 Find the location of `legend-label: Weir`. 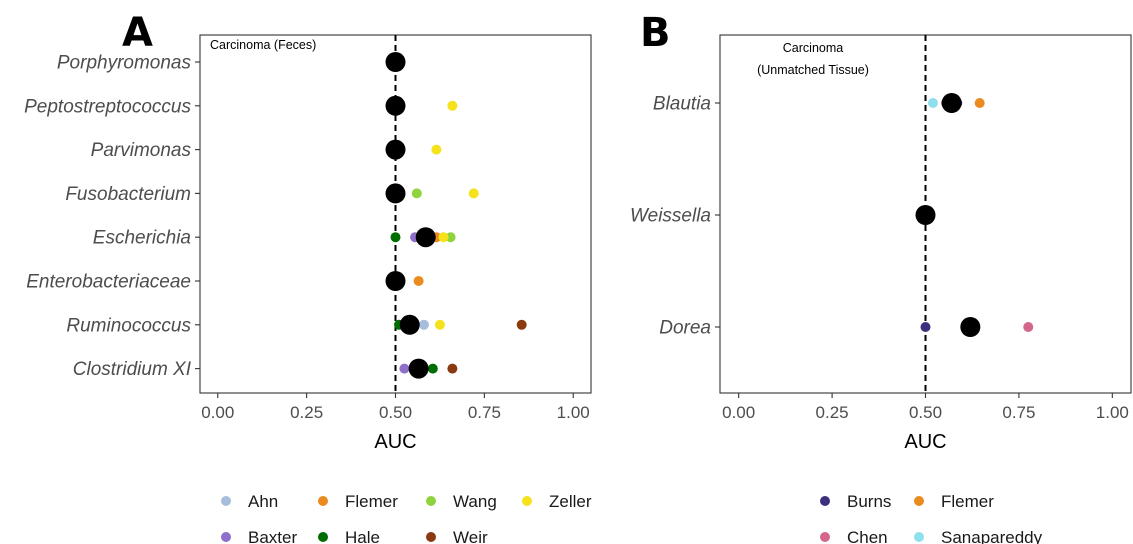

legend-label: Weir is located at coordinates (470, 536).